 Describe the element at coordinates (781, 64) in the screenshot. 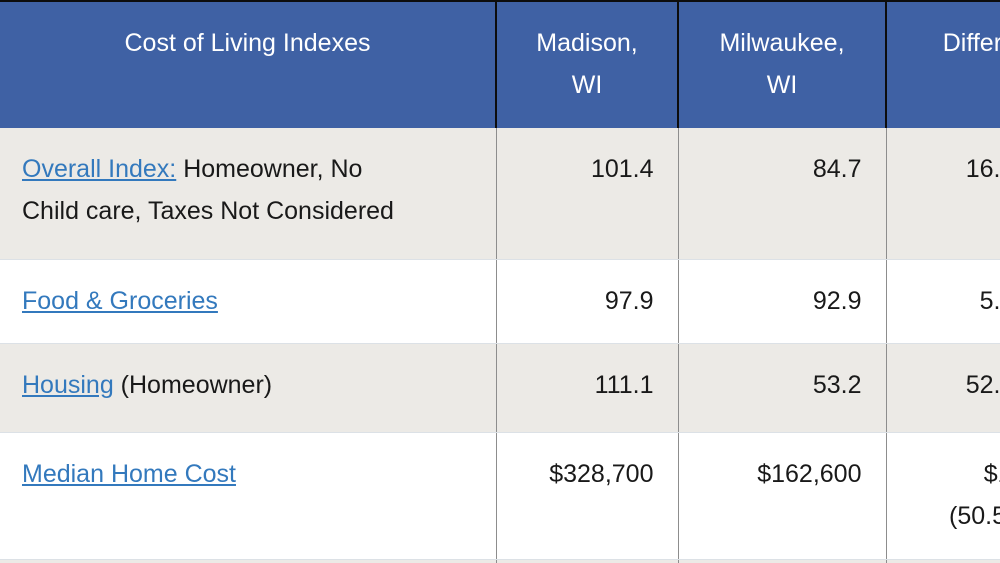

I see `header-city-milwaukee: Milwaukee, WI` at that location.